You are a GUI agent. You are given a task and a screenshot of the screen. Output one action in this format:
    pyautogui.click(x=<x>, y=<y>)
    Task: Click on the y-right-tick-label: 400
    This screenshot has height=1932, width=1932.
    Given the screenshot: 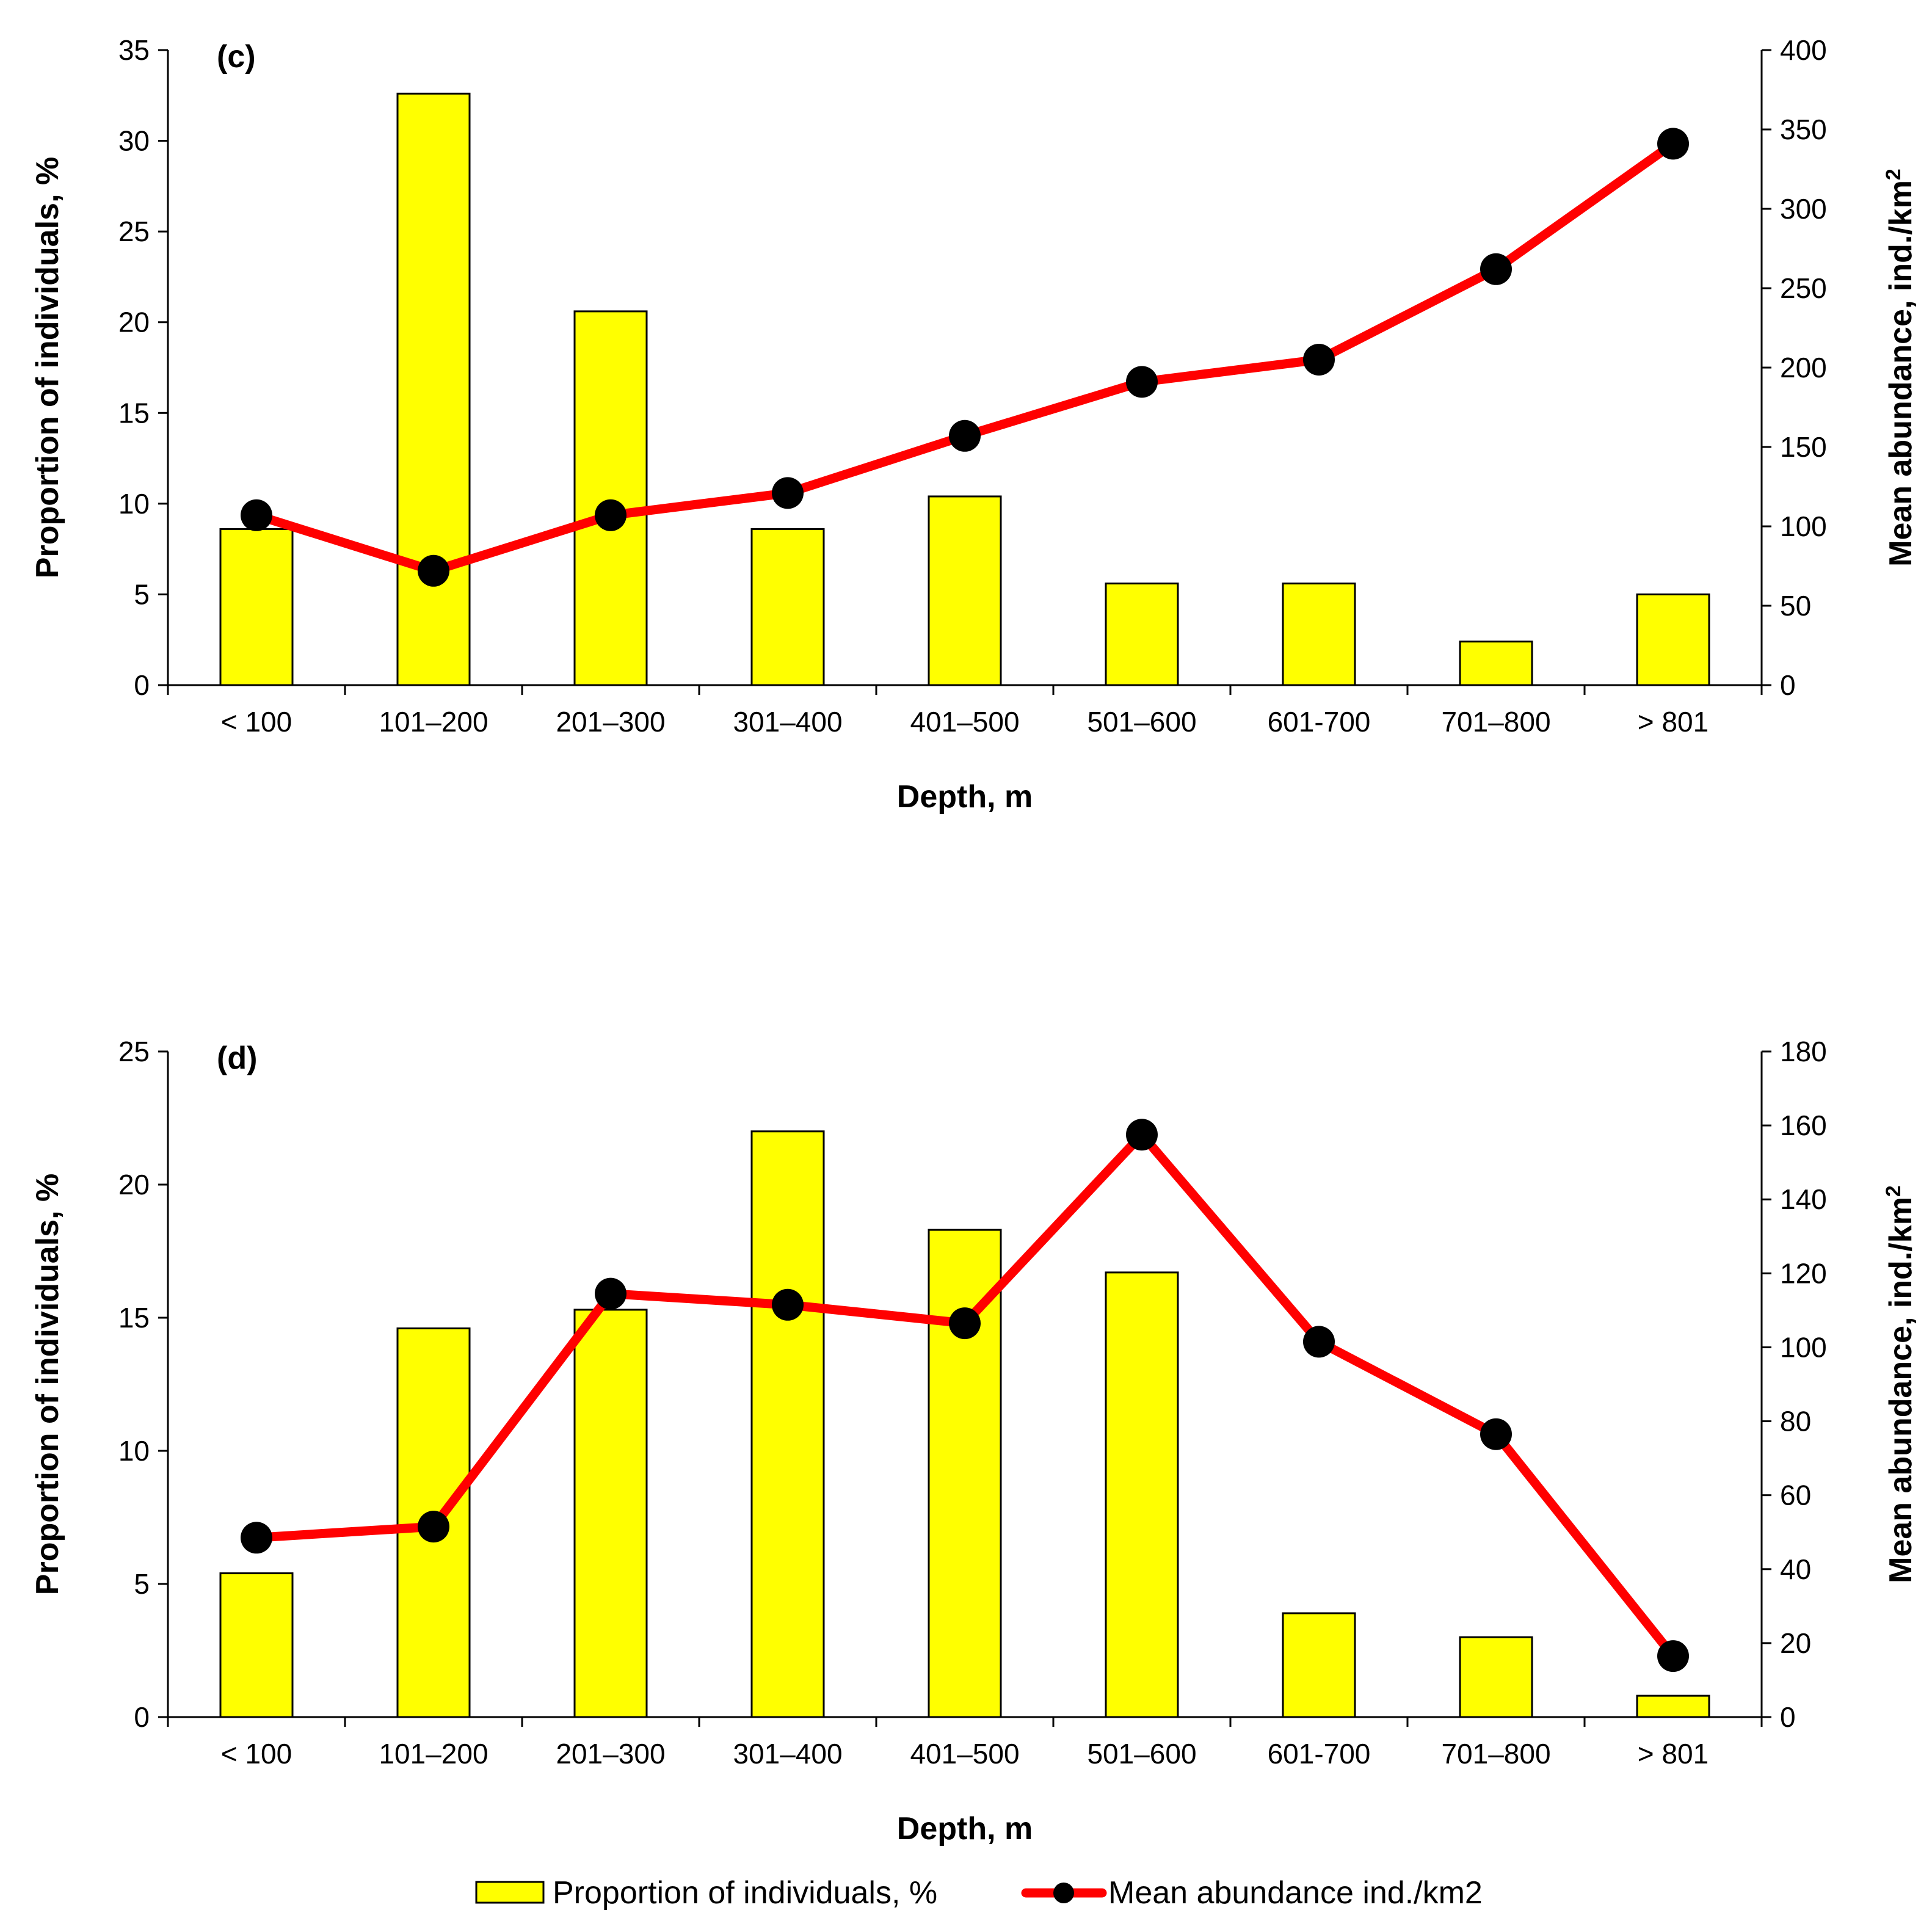 What is the action you would take?
    pyautogui.click(x=1803, y=50)
    